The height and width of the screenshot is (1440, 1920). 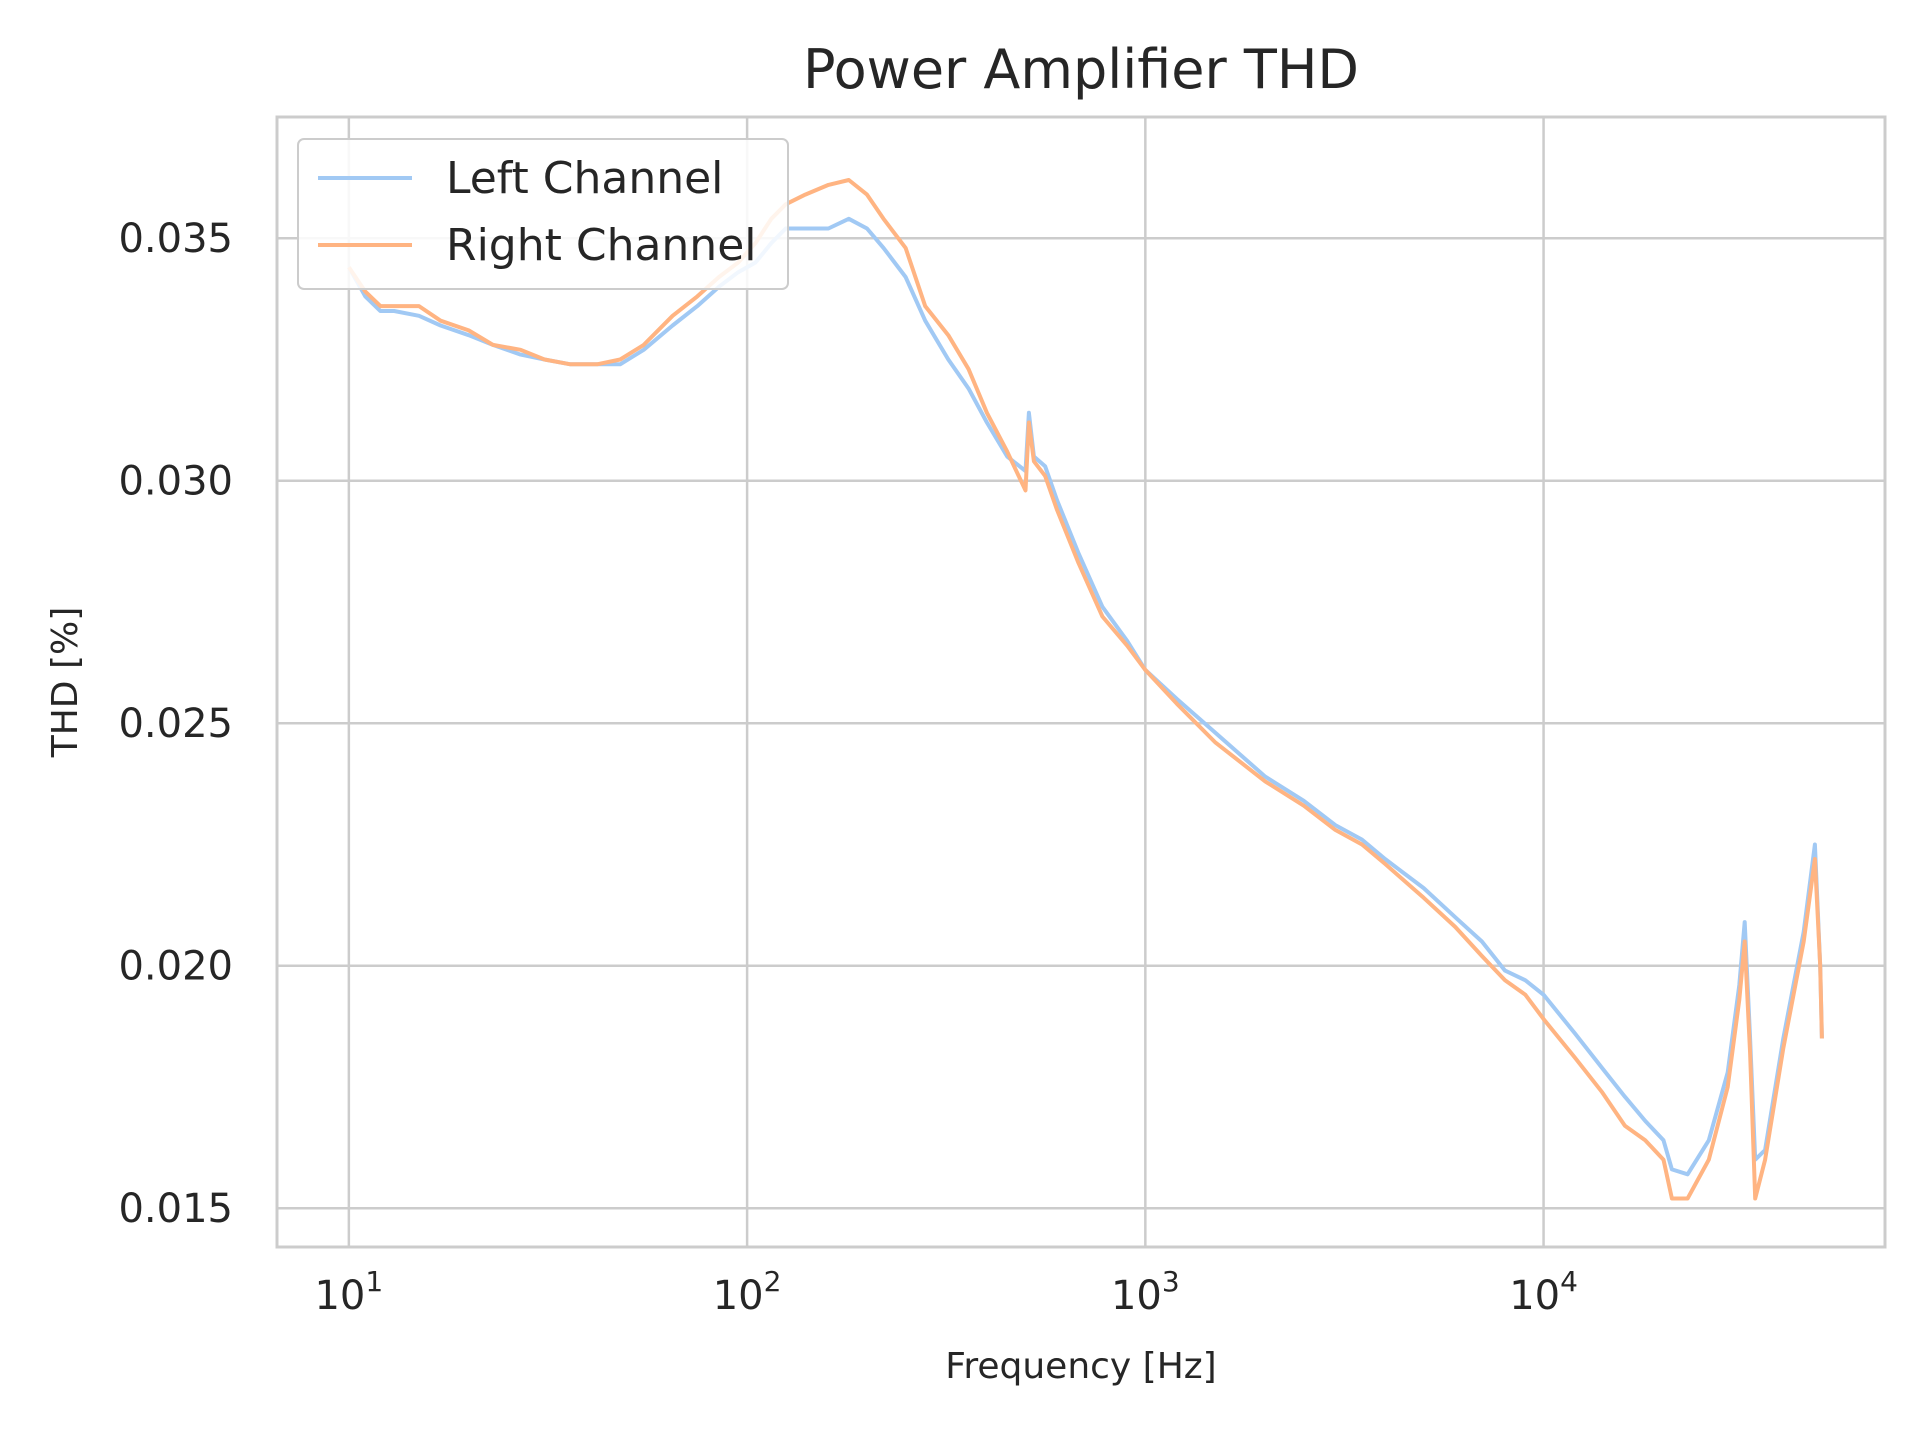 What do you see at coordinates (584, 178) in the screenshot?
I see `legend-label-left-channel: Left Channel` at bounding box center [584, 178].